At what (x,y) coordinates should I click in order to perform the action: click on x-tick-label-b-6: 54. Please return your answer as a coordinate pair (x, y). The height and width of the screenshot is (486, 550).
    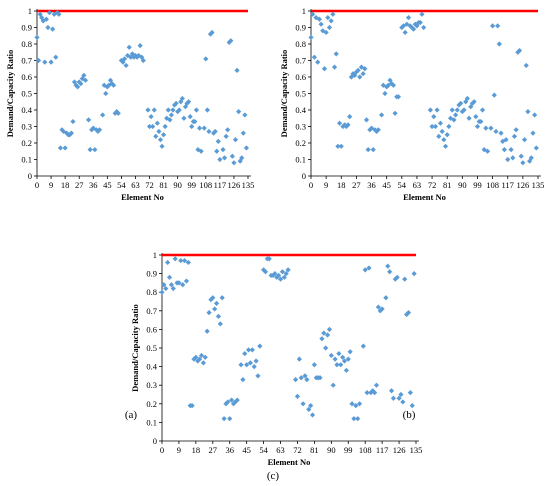
    Looking at the image, I should click on (402, 185).